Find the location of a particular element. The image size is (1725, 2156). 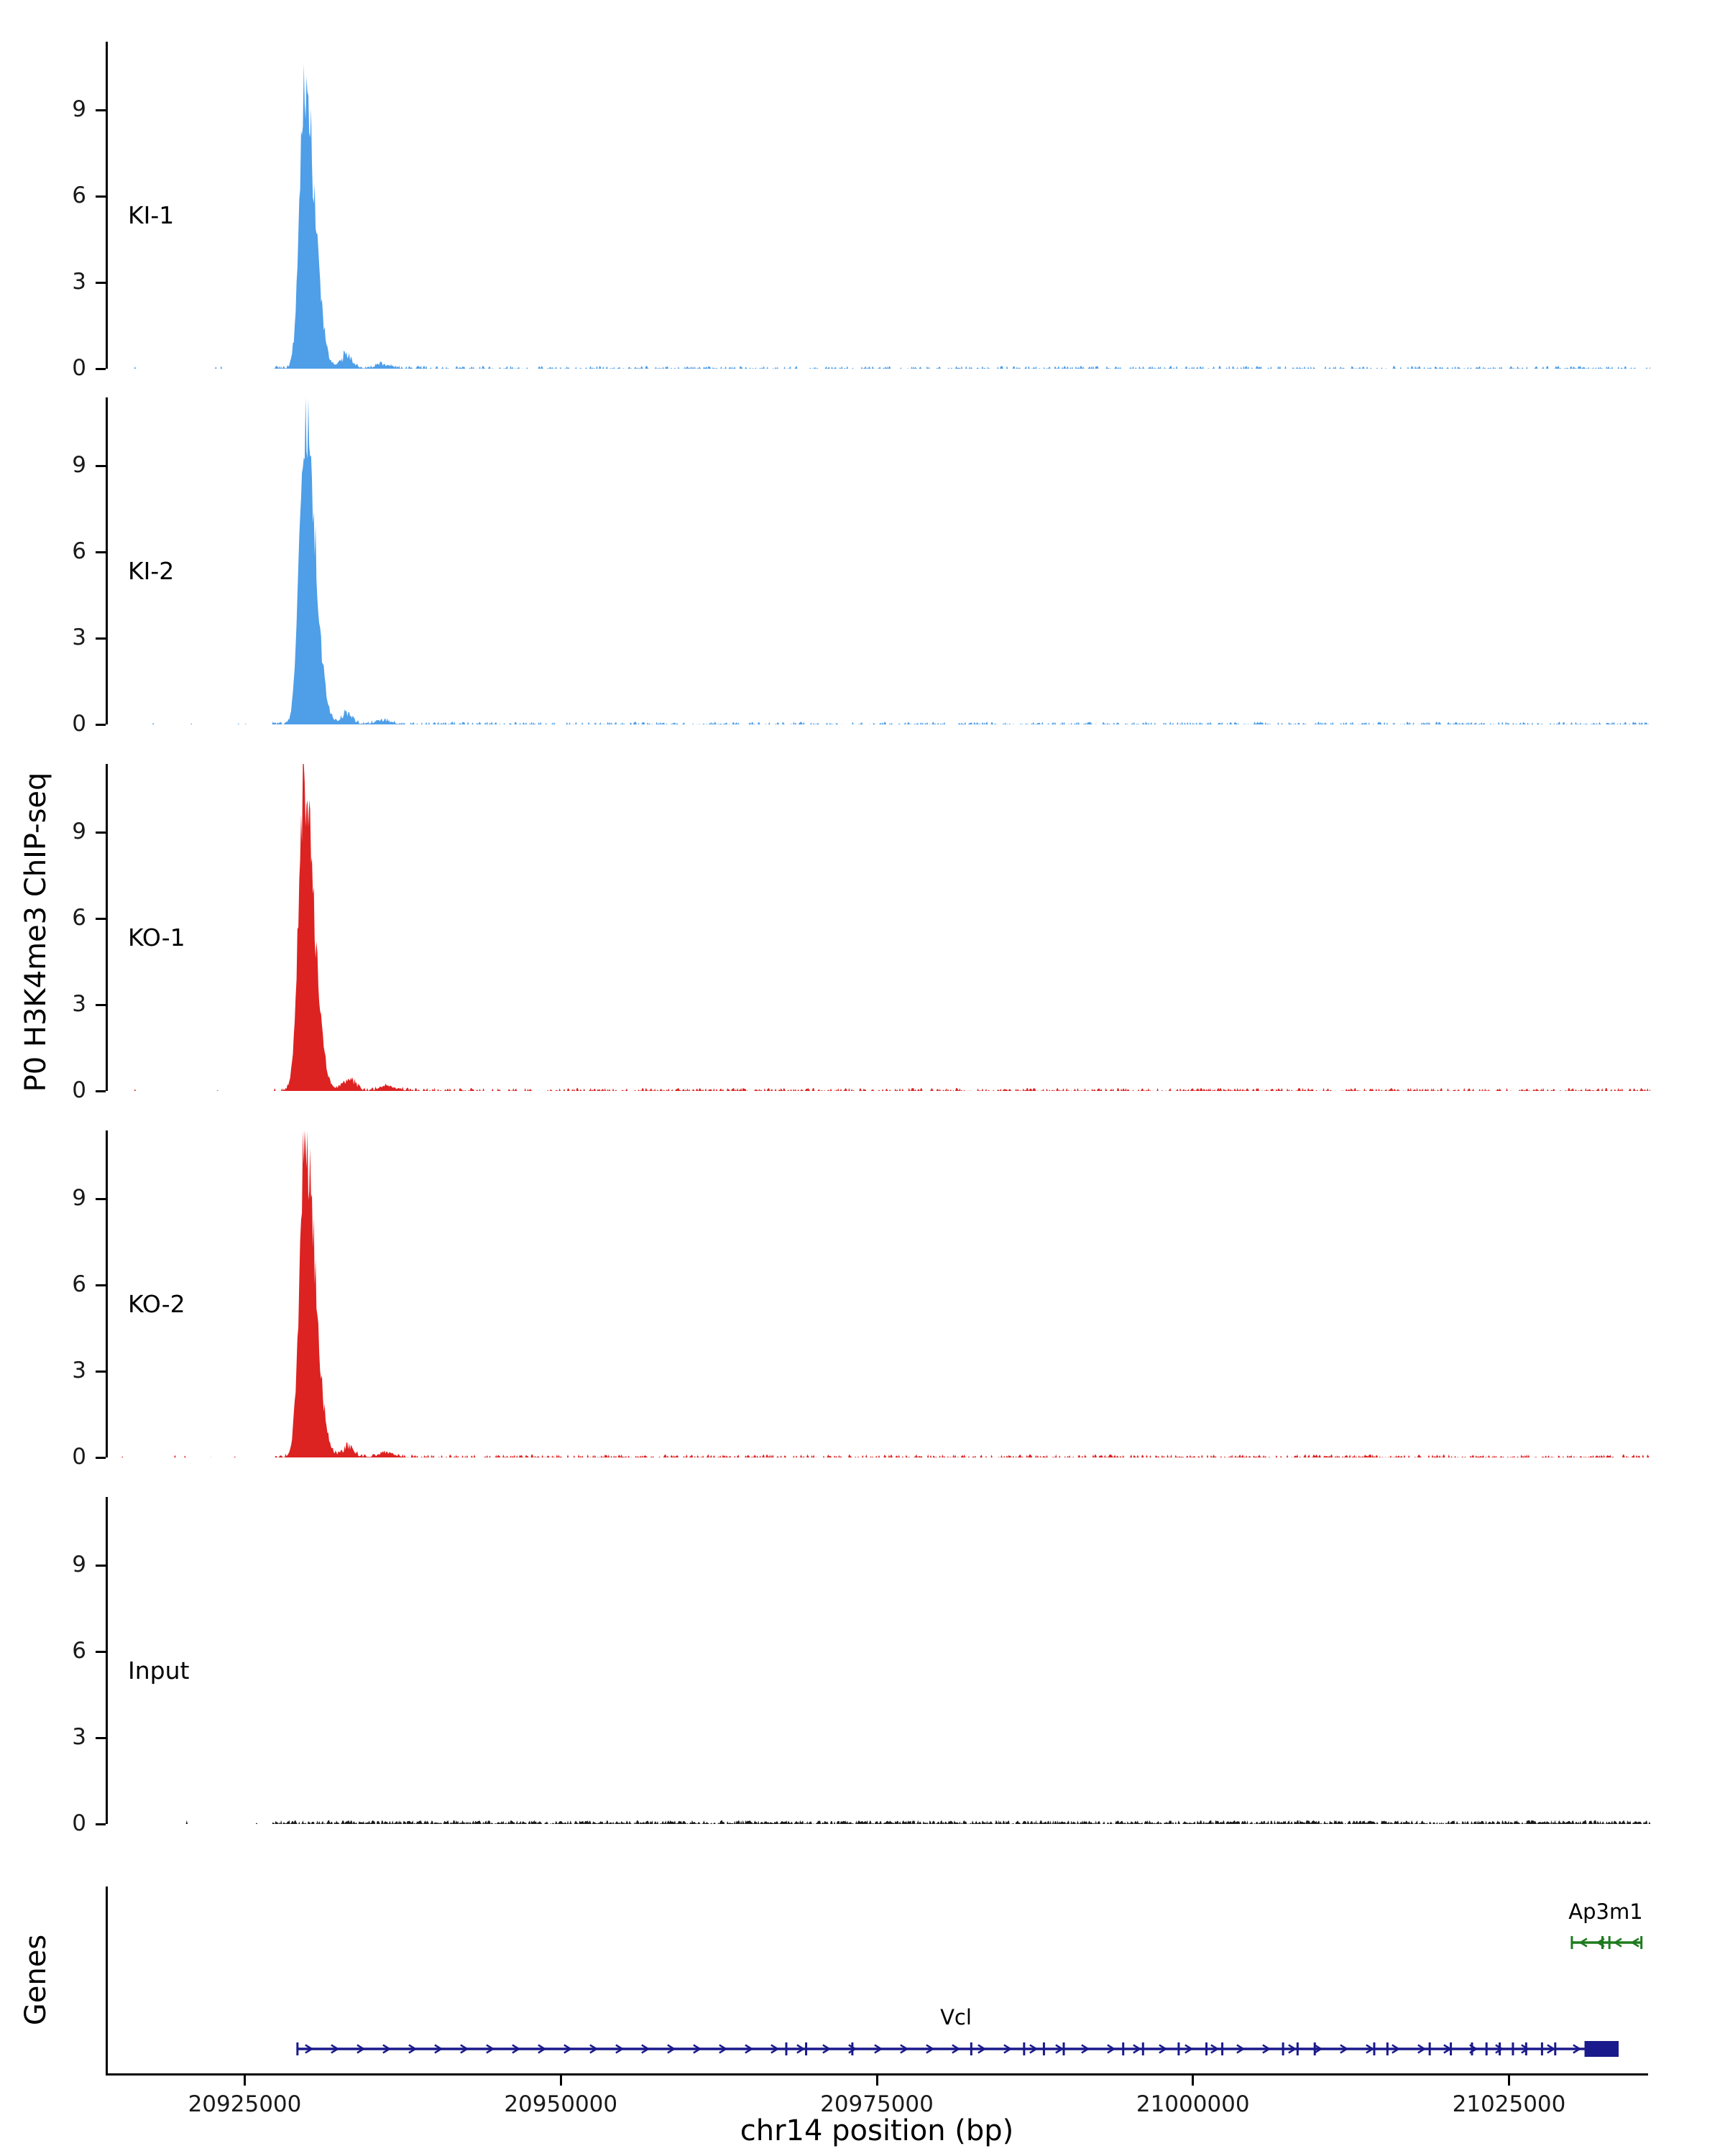

signal-path-Input is located at coordinates (879, 1822).